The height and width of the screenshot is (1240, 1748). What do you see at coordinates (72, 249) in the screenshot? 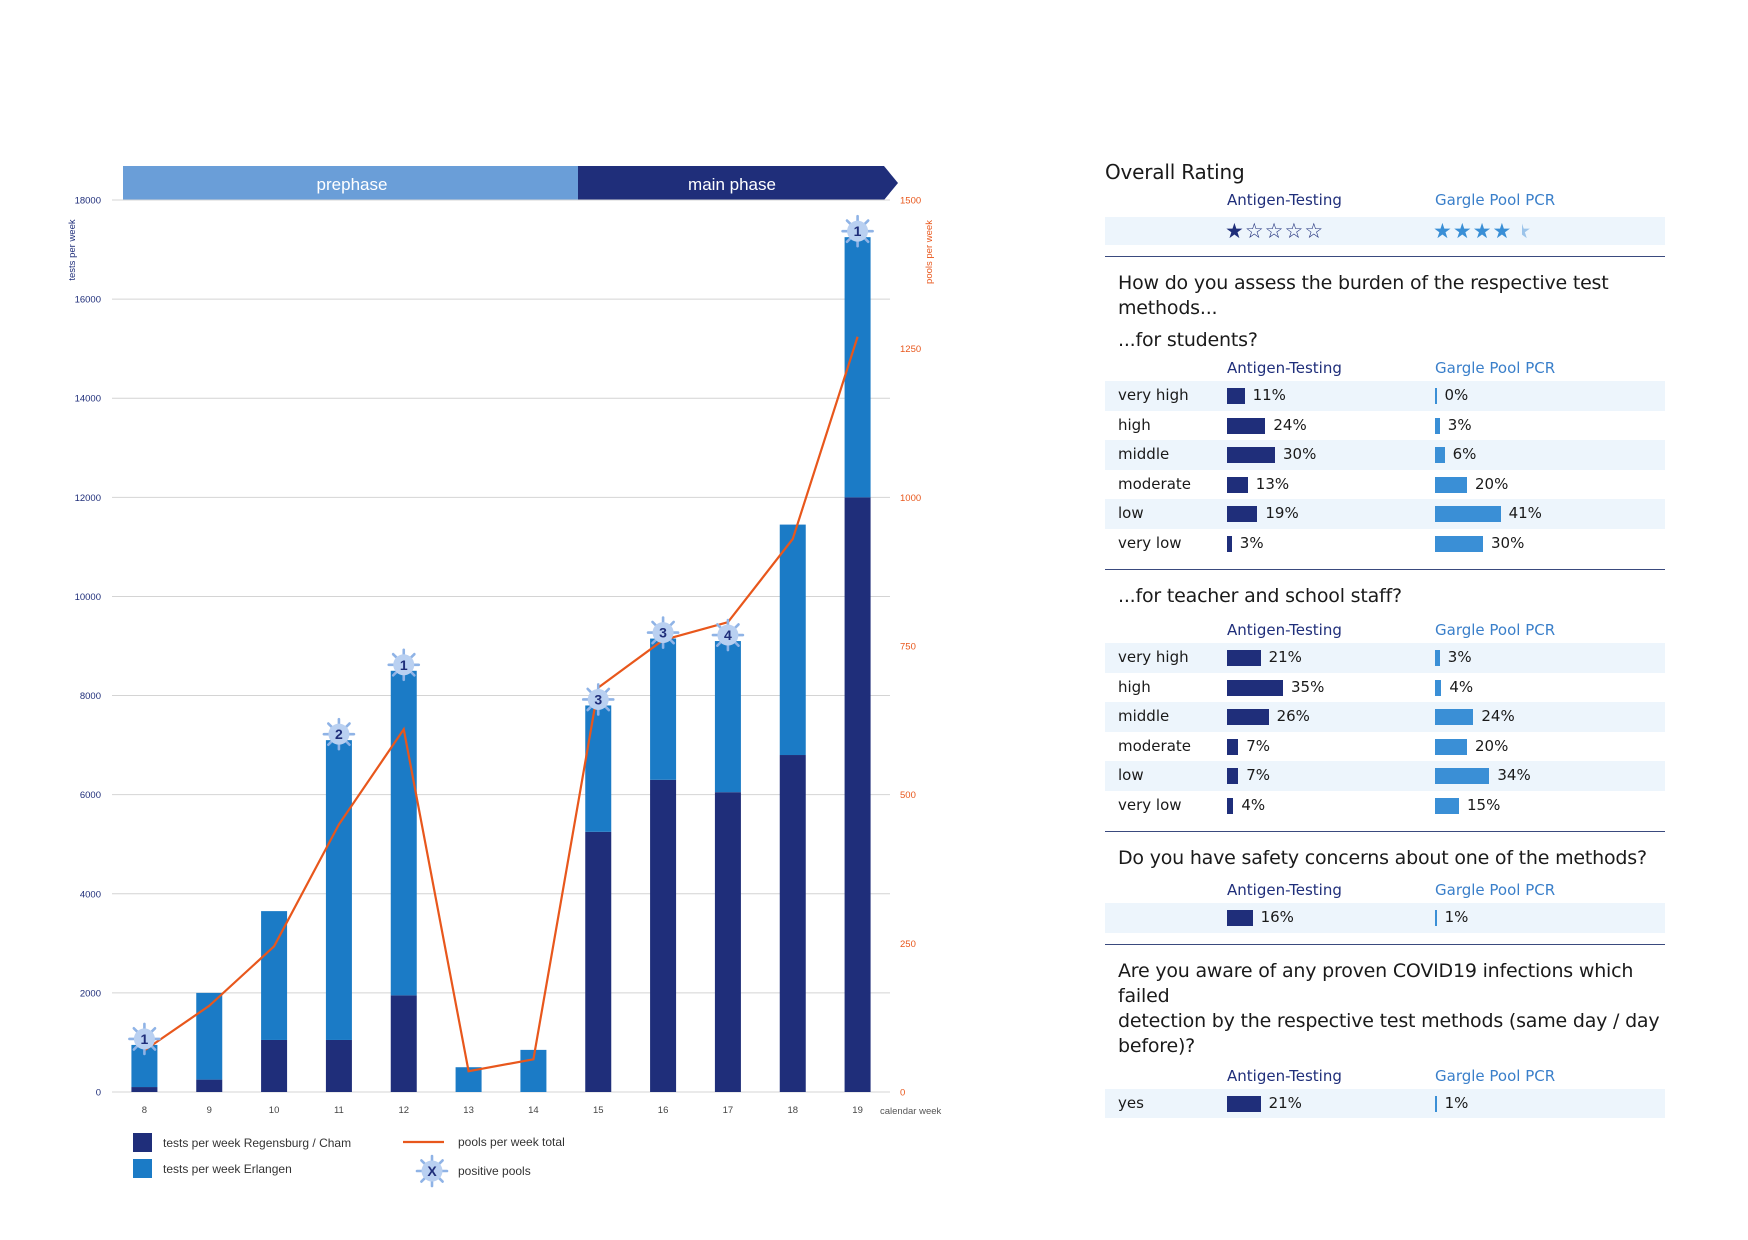
I see `y-left-axis-title: tests per week` at bounding box center [72, 249].